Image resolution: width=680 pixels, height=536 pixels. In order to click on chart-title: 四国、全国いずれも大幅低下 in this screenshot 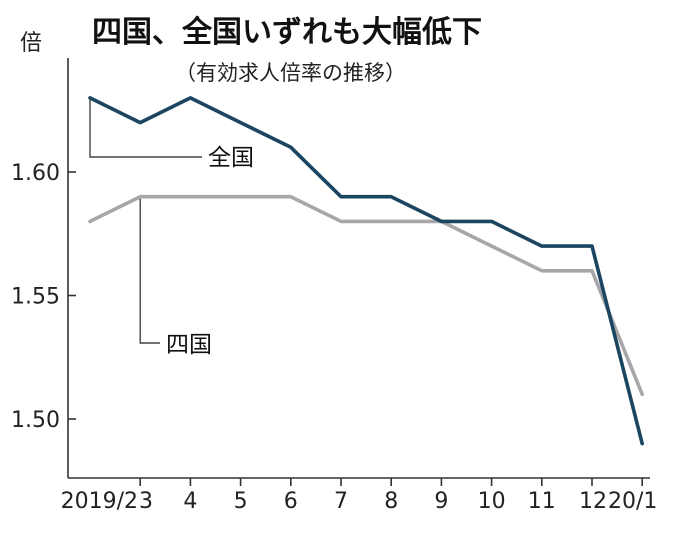, I will do `click(287, 32)`.